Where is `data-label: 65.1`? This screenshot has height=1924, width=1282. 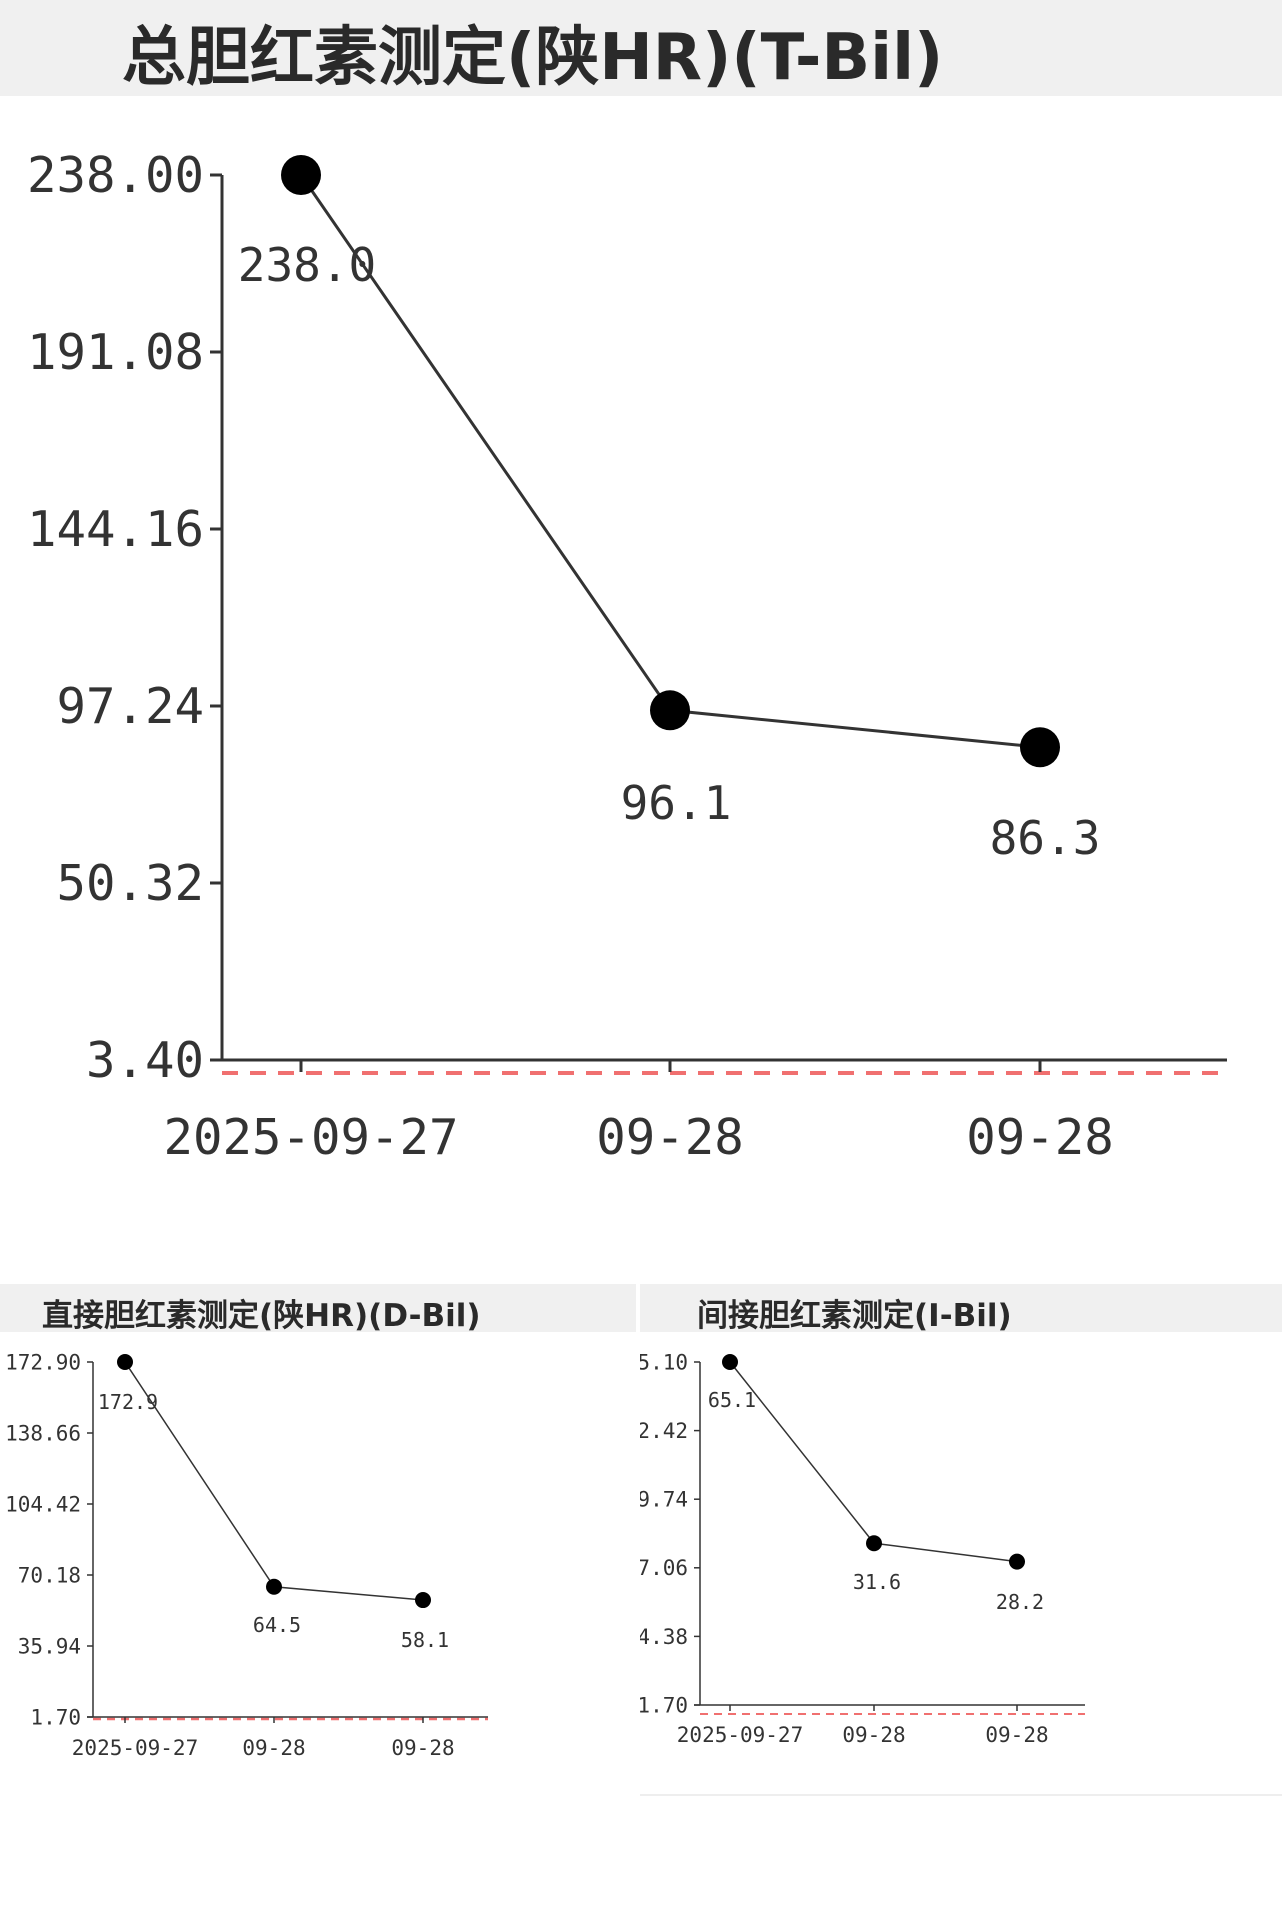
data-label: 65.1 is located at coordinates (732, 1400).